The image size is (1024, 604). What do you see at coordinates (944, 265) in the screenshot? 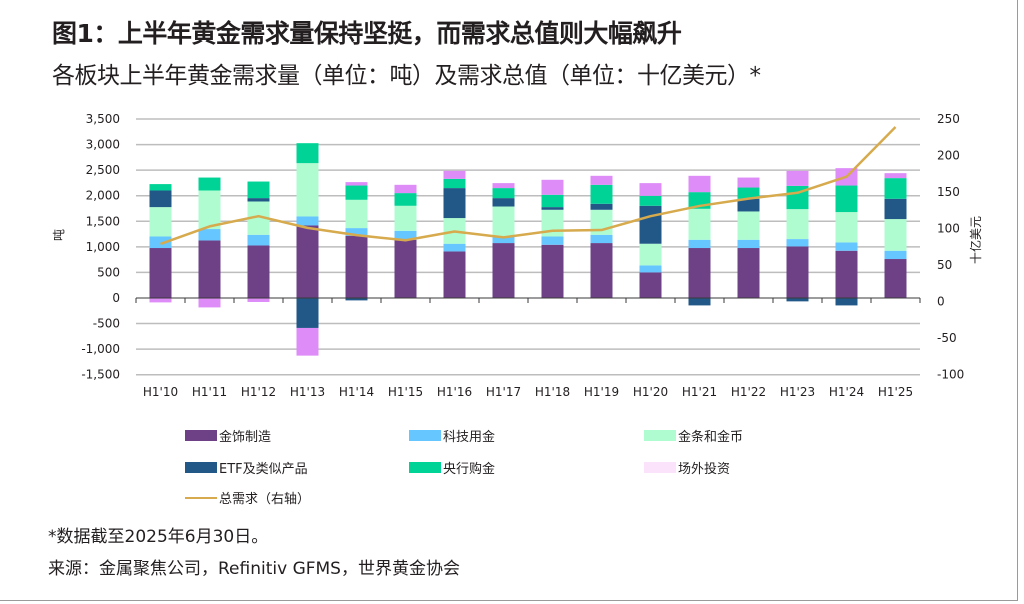
I see `y2-tick-label: 50` at bounding box center [944, 265].